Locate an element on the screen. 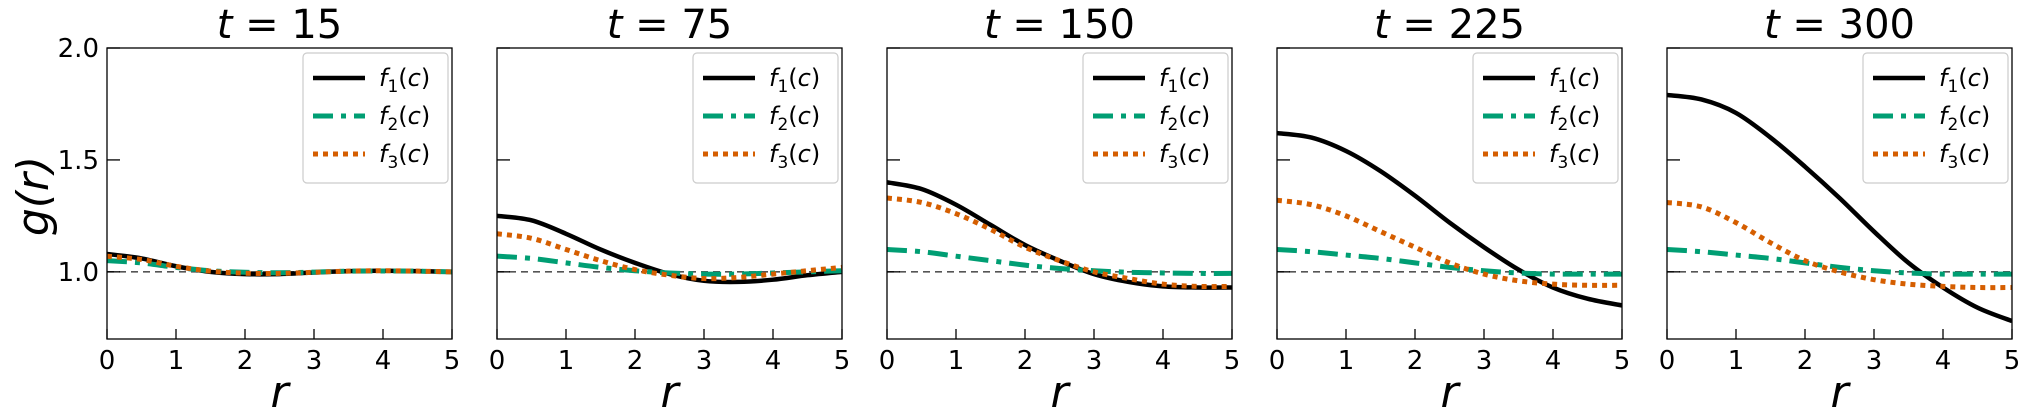  panel-title: t = 15 is located at coordinates (280, 25).